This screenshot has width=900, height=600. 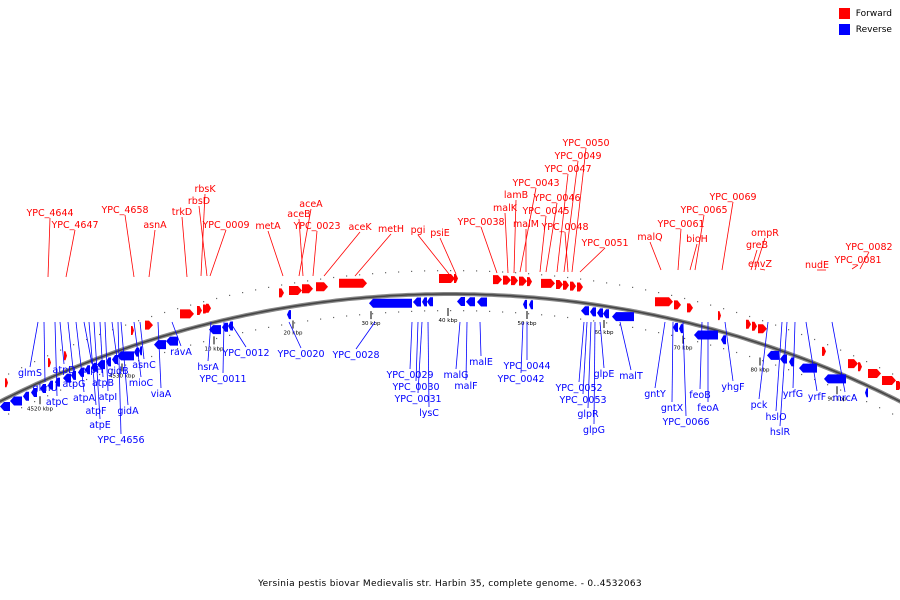 I want to click on legend-reverse-label: Reverse, so click(x=873, y=29).